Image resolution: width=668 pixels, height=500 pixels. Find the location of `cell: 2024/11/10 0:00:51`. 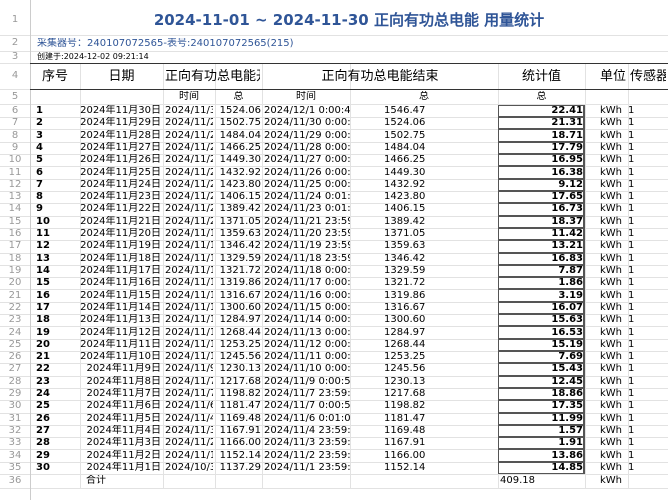

cell: 2024/11/10 0:00:51 is located at coordinates (307, 369).